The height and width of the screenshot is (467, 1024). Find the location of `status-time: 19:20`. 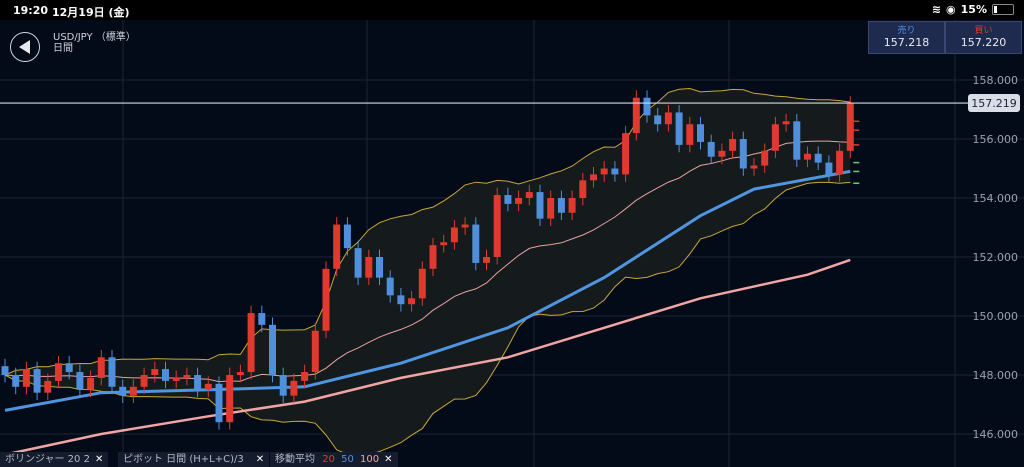

status-time: 19:20 is located at coordinates (31, 10).